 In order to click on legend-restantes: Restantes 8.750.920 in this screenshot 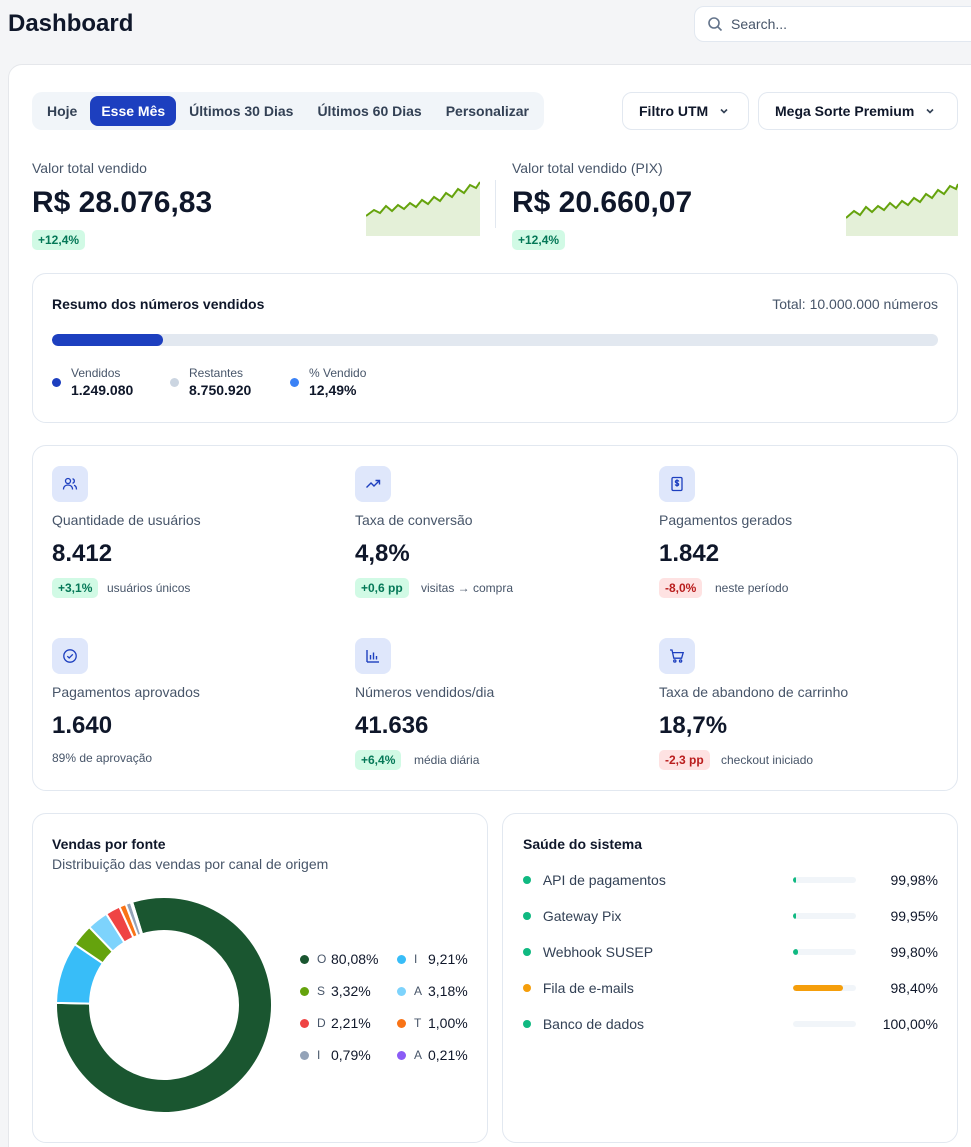, I will do `click(210, 382)`.